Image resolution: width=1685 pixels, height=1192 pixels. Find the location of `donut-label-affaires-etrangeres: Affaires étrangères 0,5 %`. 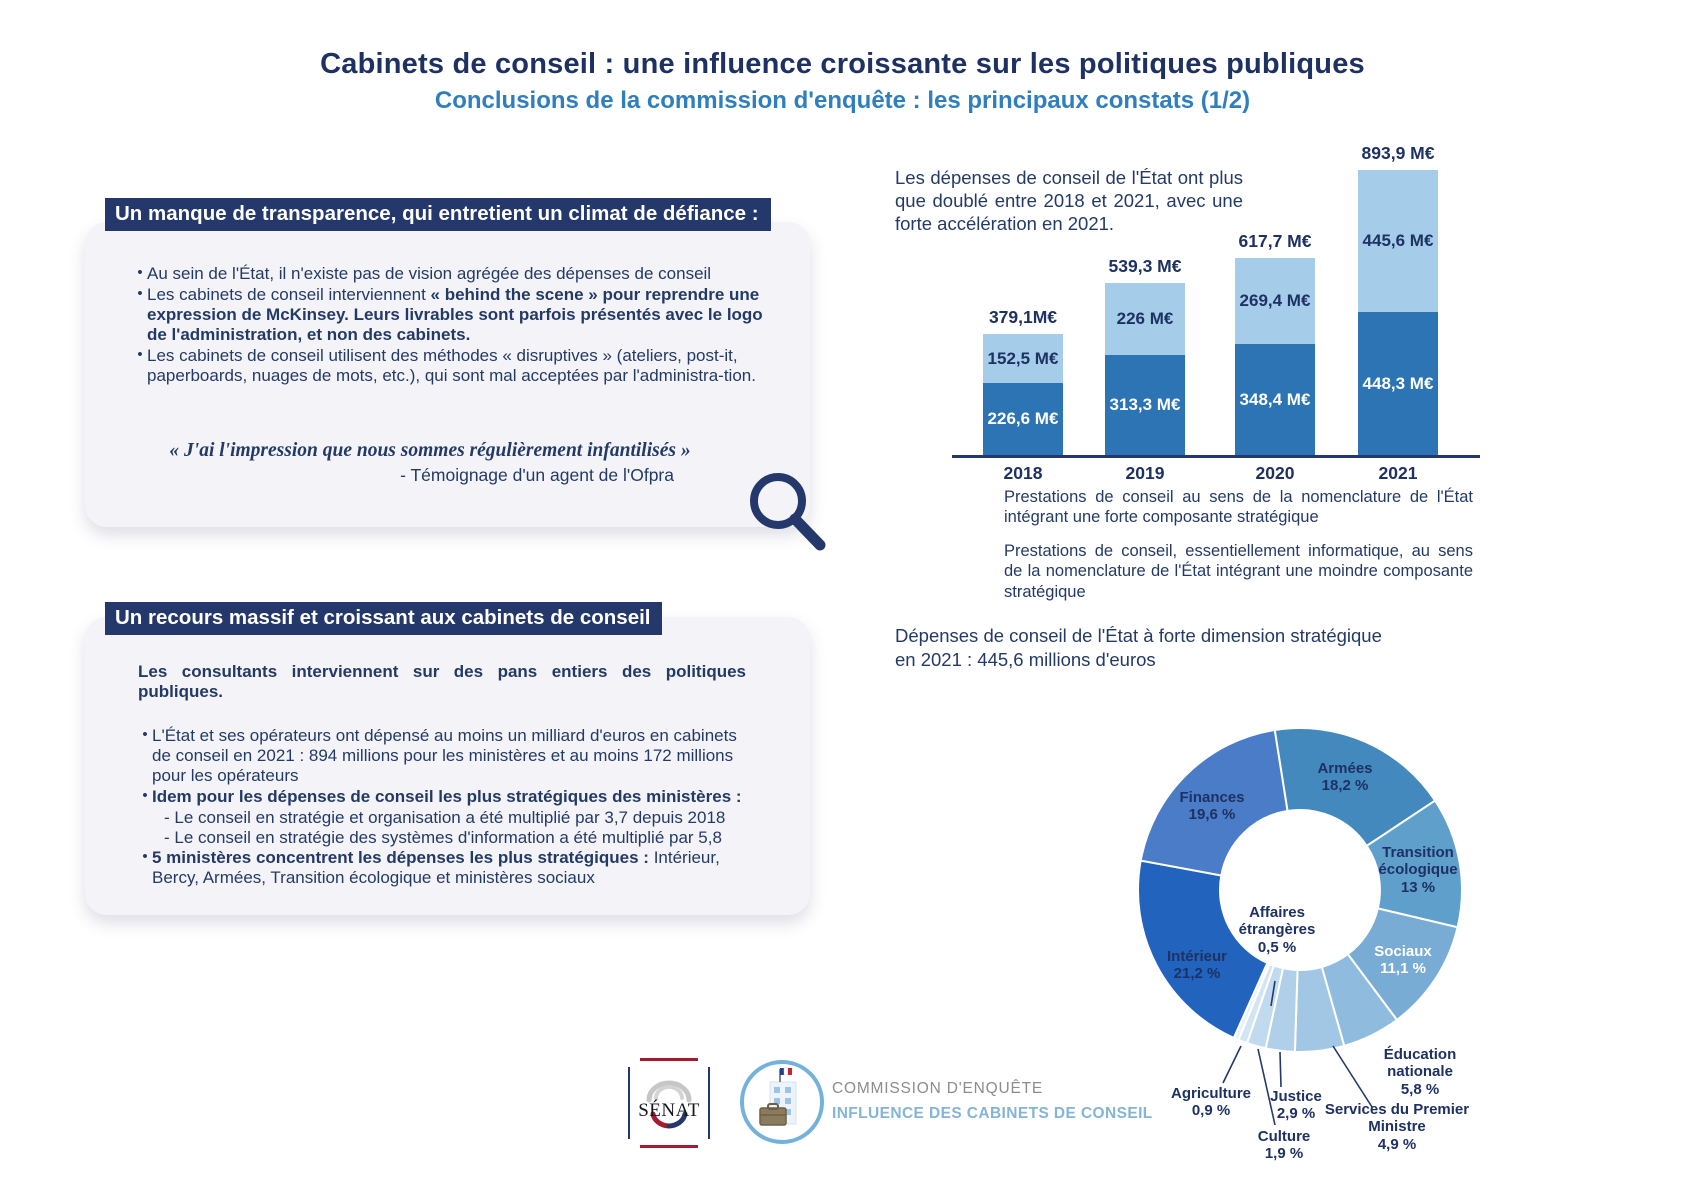

donut-label-affaires-etrangeres: Affaires étrangères 0,5 % is located at coordinates (1277, 930).